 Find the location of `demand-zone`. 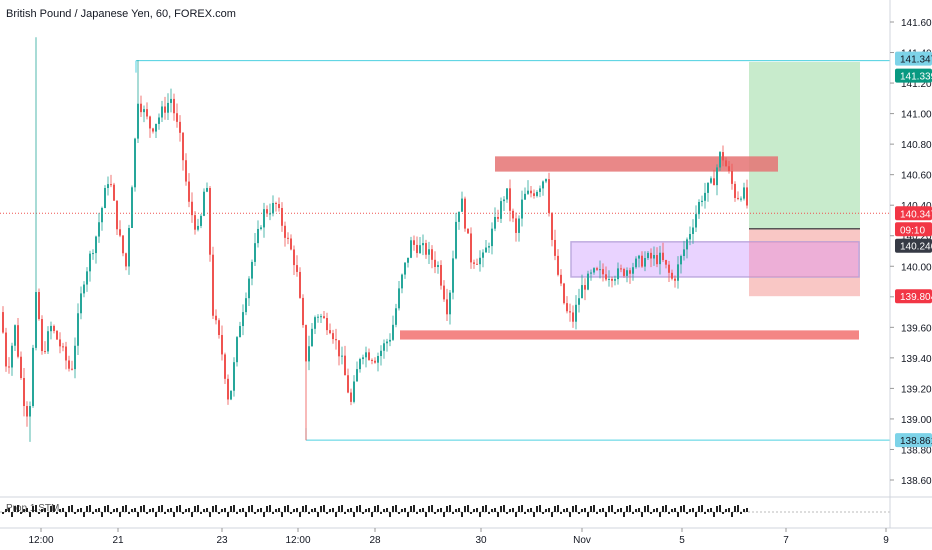

demand-zone is located at coordinates (629, 335).